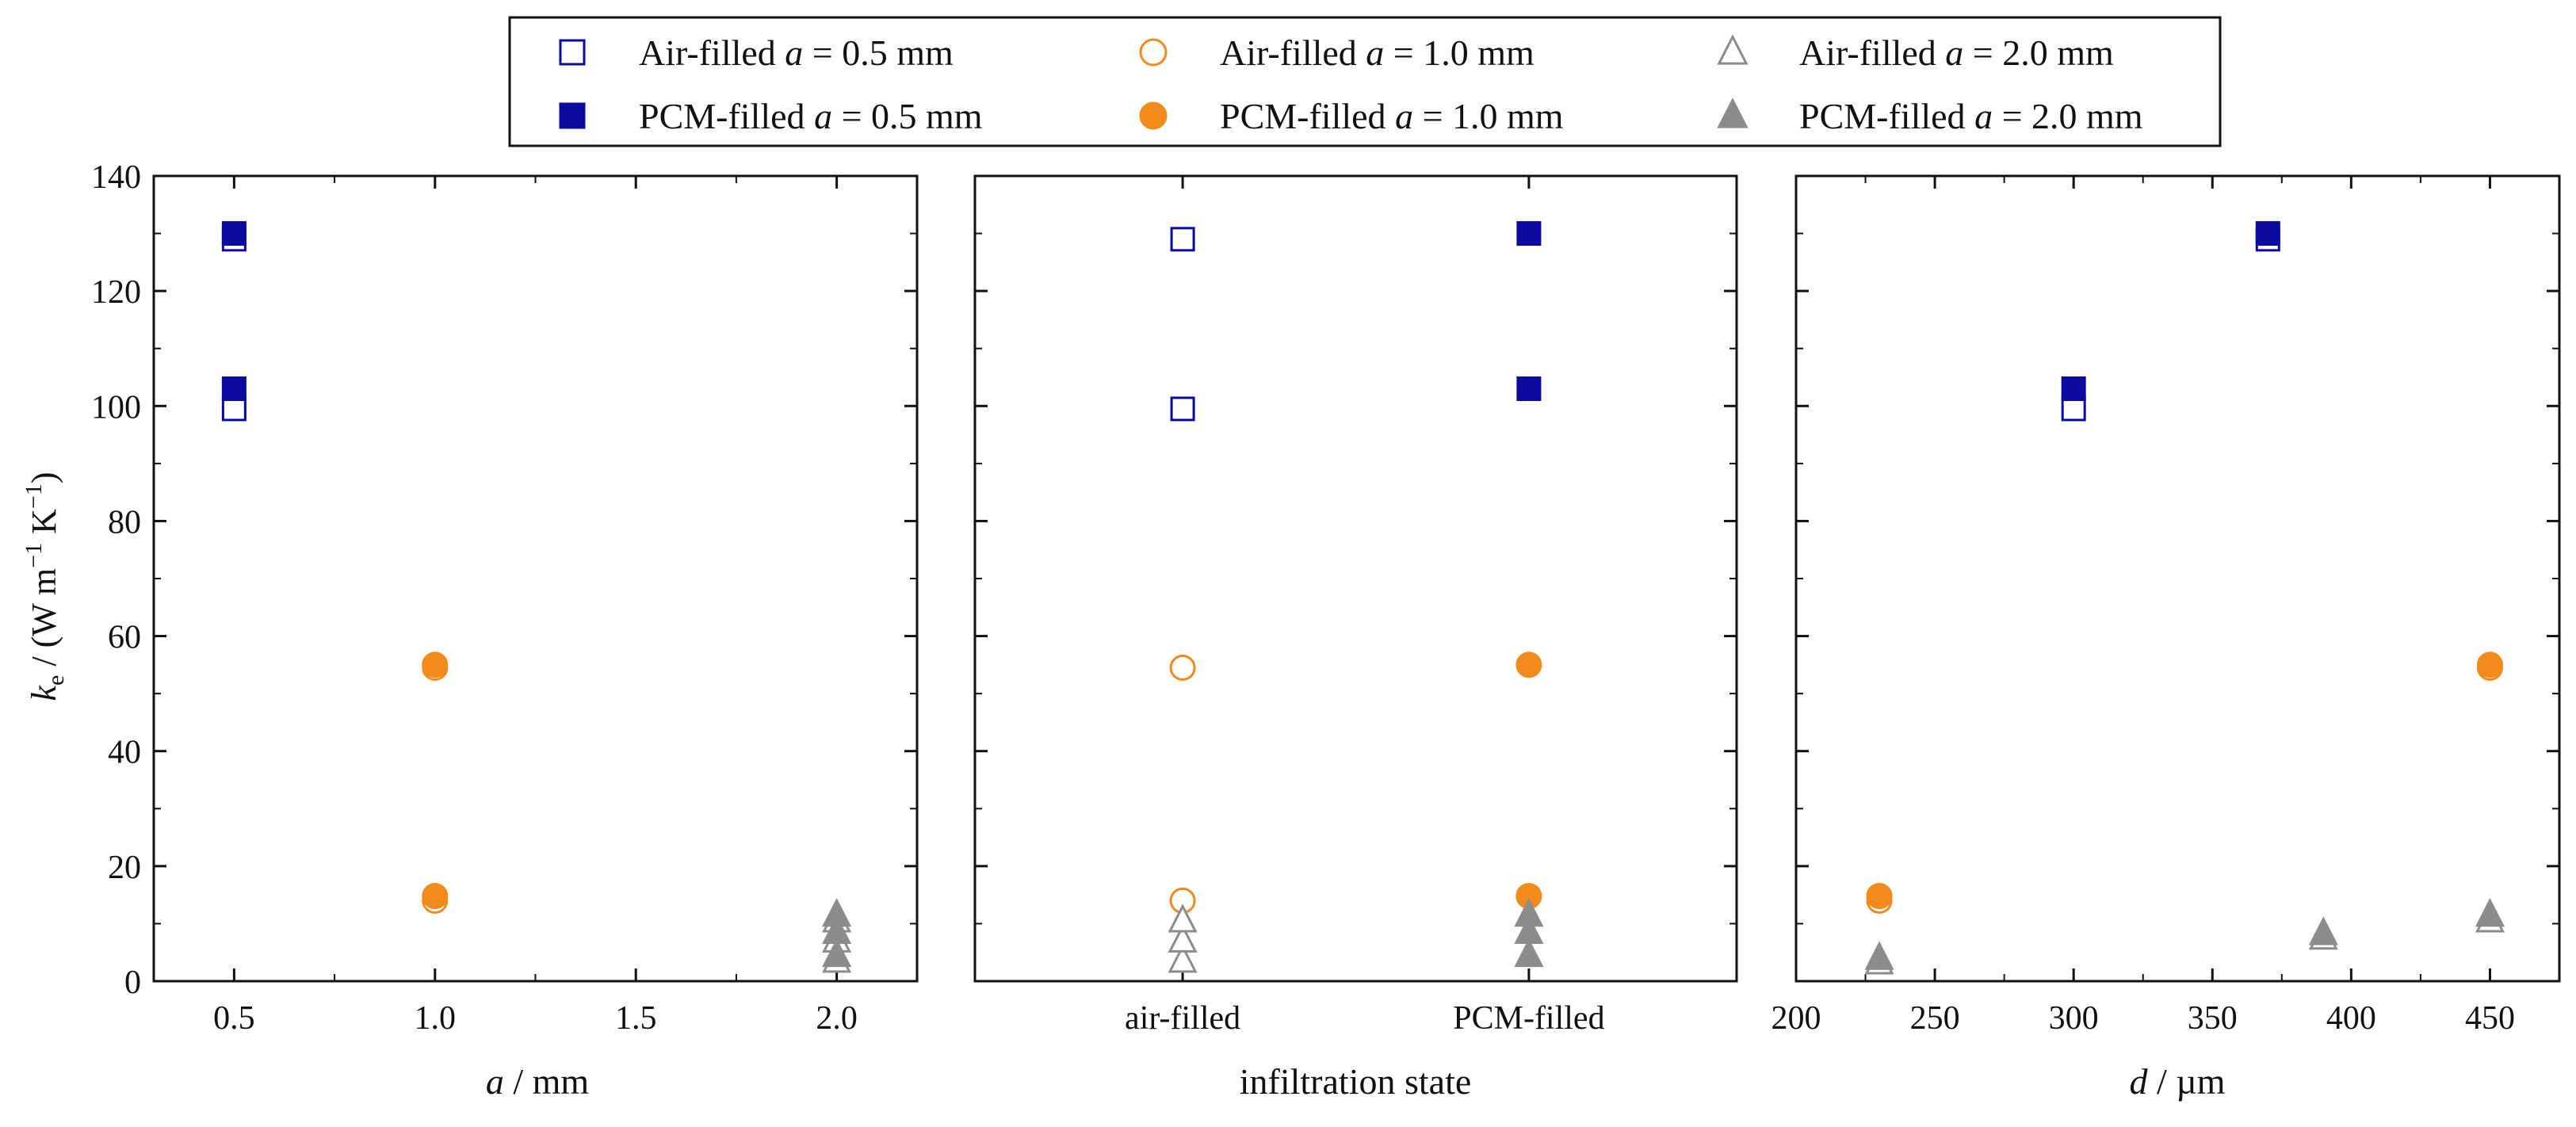 This screenshot has width=2576, height=1127. What do you see at coordinates (1528, 1019) in the screenshot?
I see `panel-b-xtick-label: PCM-filled` at bounding box center [1528, 1019].